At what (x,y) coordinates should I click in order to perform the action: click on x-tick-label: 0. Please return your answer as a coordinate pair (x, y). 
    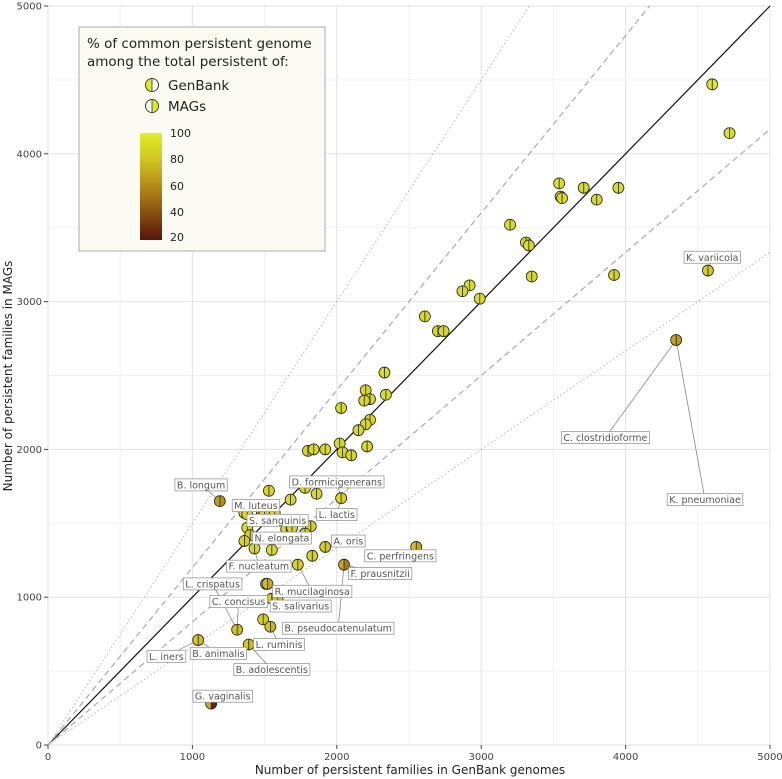
    Looking at the image, I should click on (48, 757).